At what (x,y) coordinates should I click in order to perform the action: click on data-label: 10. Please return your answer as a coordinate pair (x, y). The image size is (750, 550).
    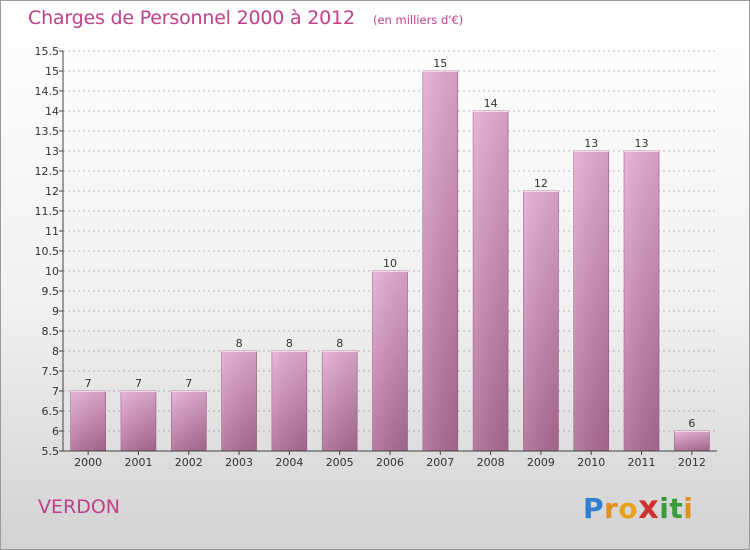
    Looking at the image, I should click on (390, 263).